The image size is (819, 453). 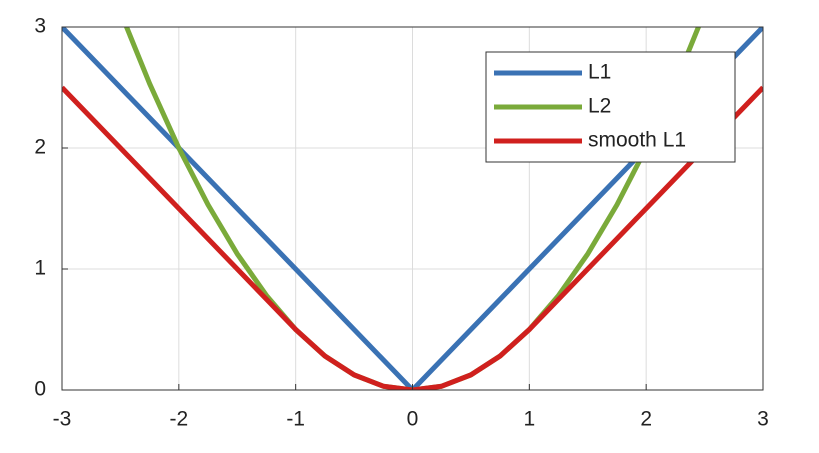 I want to click on legend-label: L1, so click(x=599, y=72).